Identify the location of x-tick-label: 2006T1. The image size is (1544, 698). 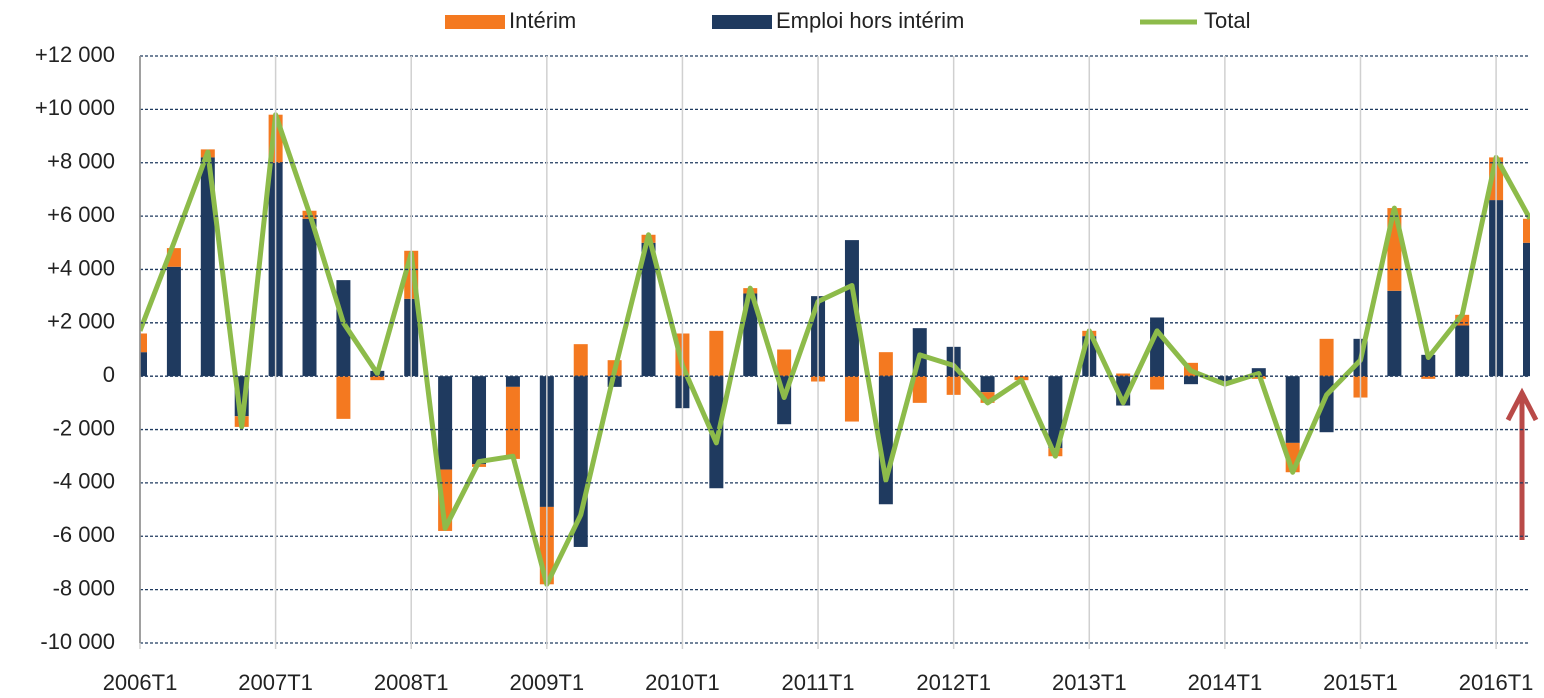
(140, 682).